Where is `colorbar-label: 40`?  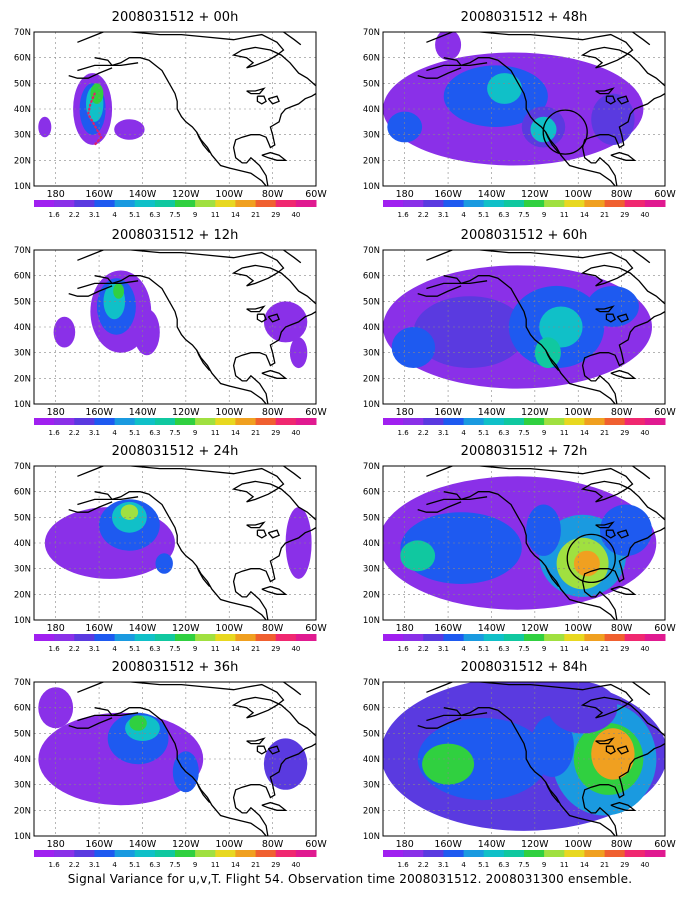 colorbar-label: 40 is located at coordinates (644, 865).